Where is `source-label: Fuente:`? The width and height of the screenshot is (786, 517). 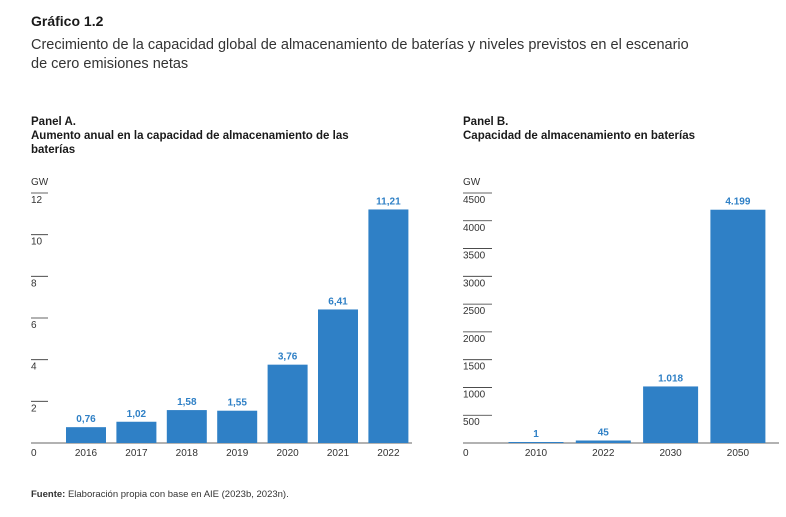
source-label: Fuente: is located at coordinates (48, 494).